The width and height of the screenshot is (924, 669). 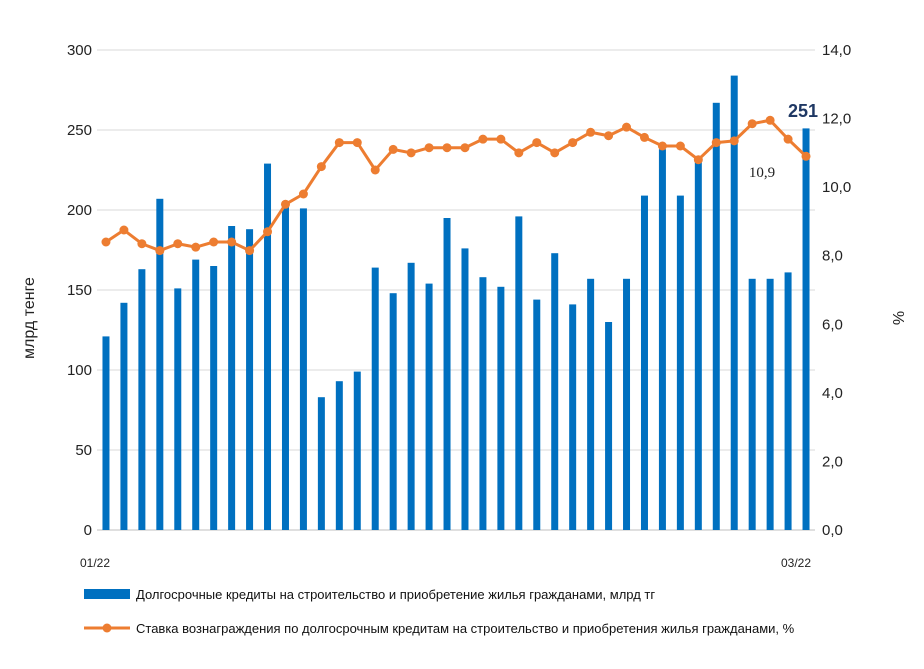 What do you see at coordinates (88, 530) in the screenshot?
I see `left-tick-label: 0` at bounding box center [88, 530].